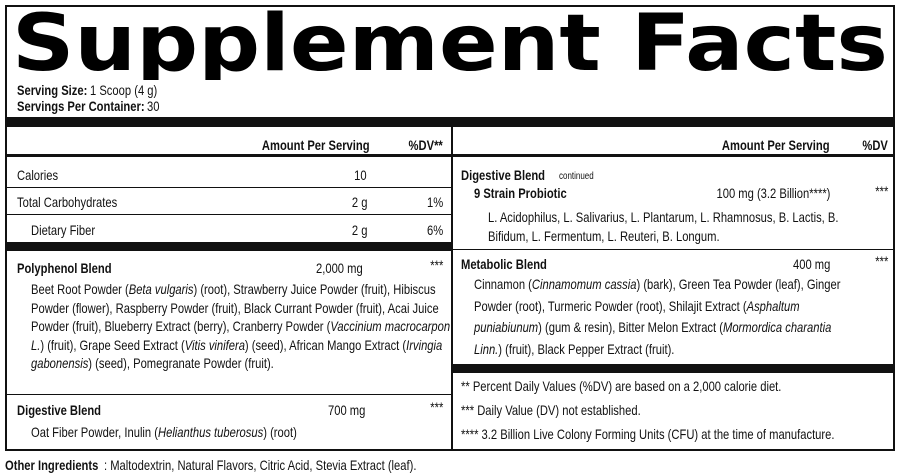  What do you see at coordinates (520, 193) in the screenshot?
I see `item-name: 9 Strain Probiotic` at bounding box center [520, 193].